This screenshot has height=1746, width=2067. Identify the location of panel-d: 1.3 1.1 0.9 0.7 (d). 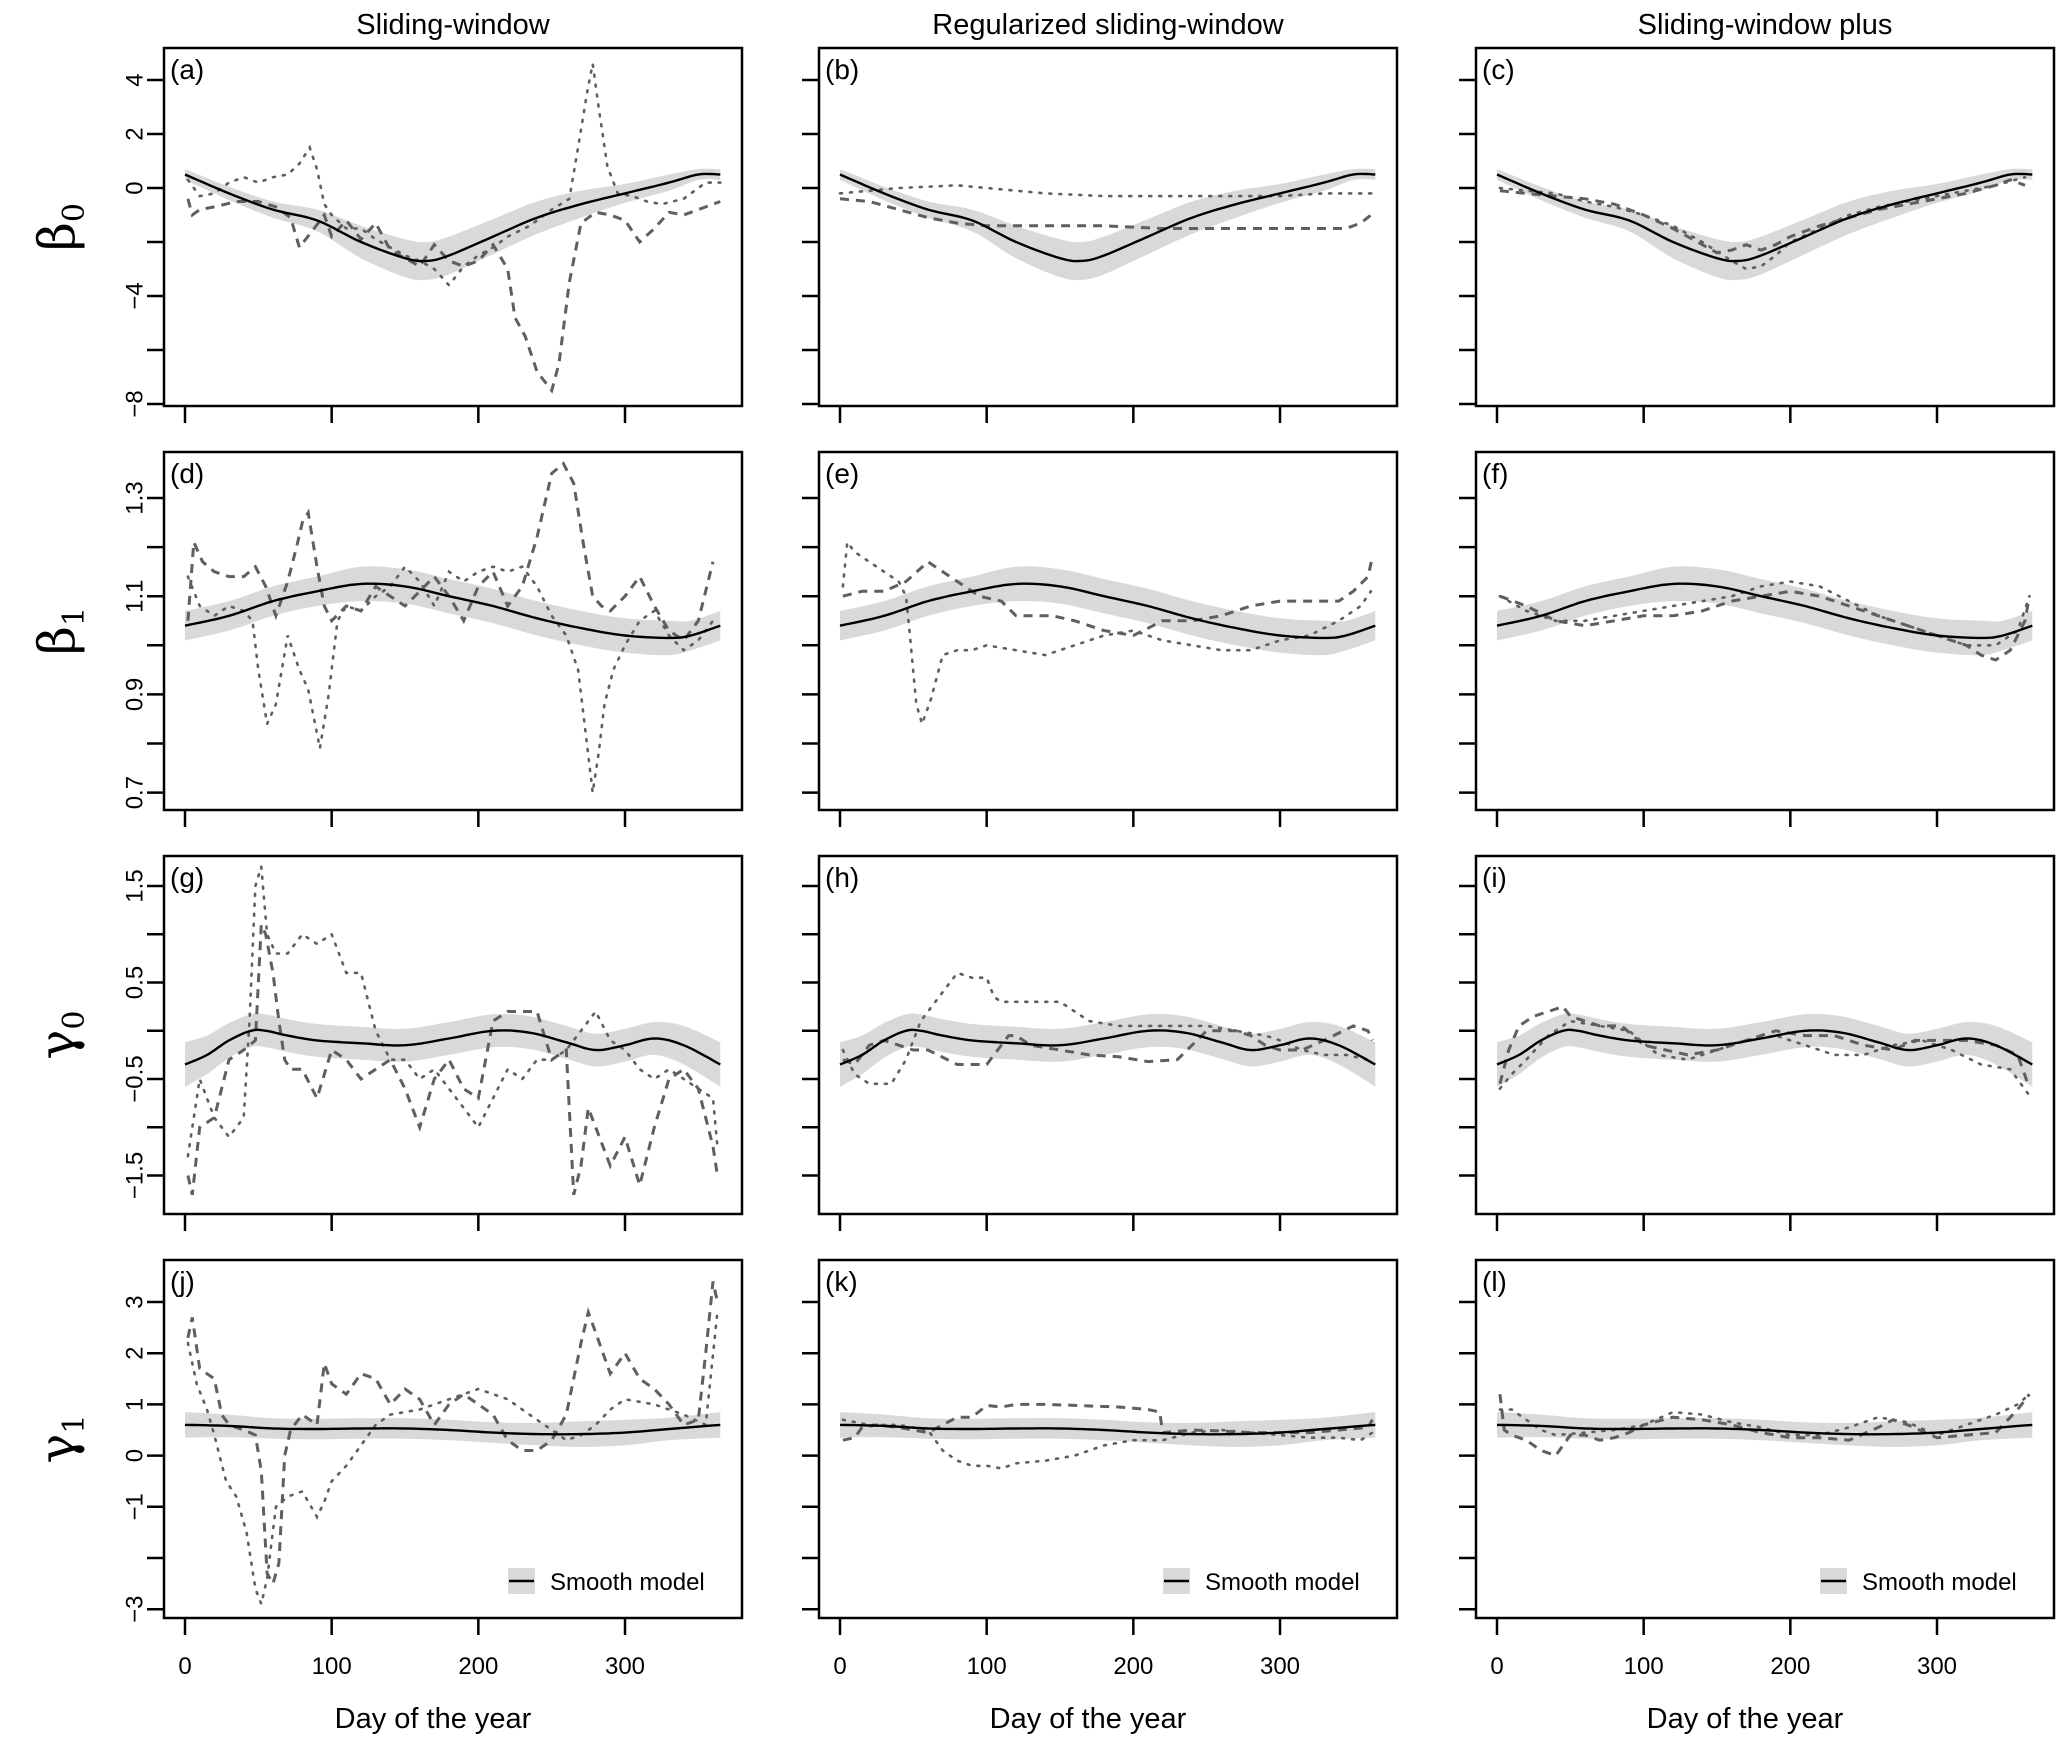
(432, 638).